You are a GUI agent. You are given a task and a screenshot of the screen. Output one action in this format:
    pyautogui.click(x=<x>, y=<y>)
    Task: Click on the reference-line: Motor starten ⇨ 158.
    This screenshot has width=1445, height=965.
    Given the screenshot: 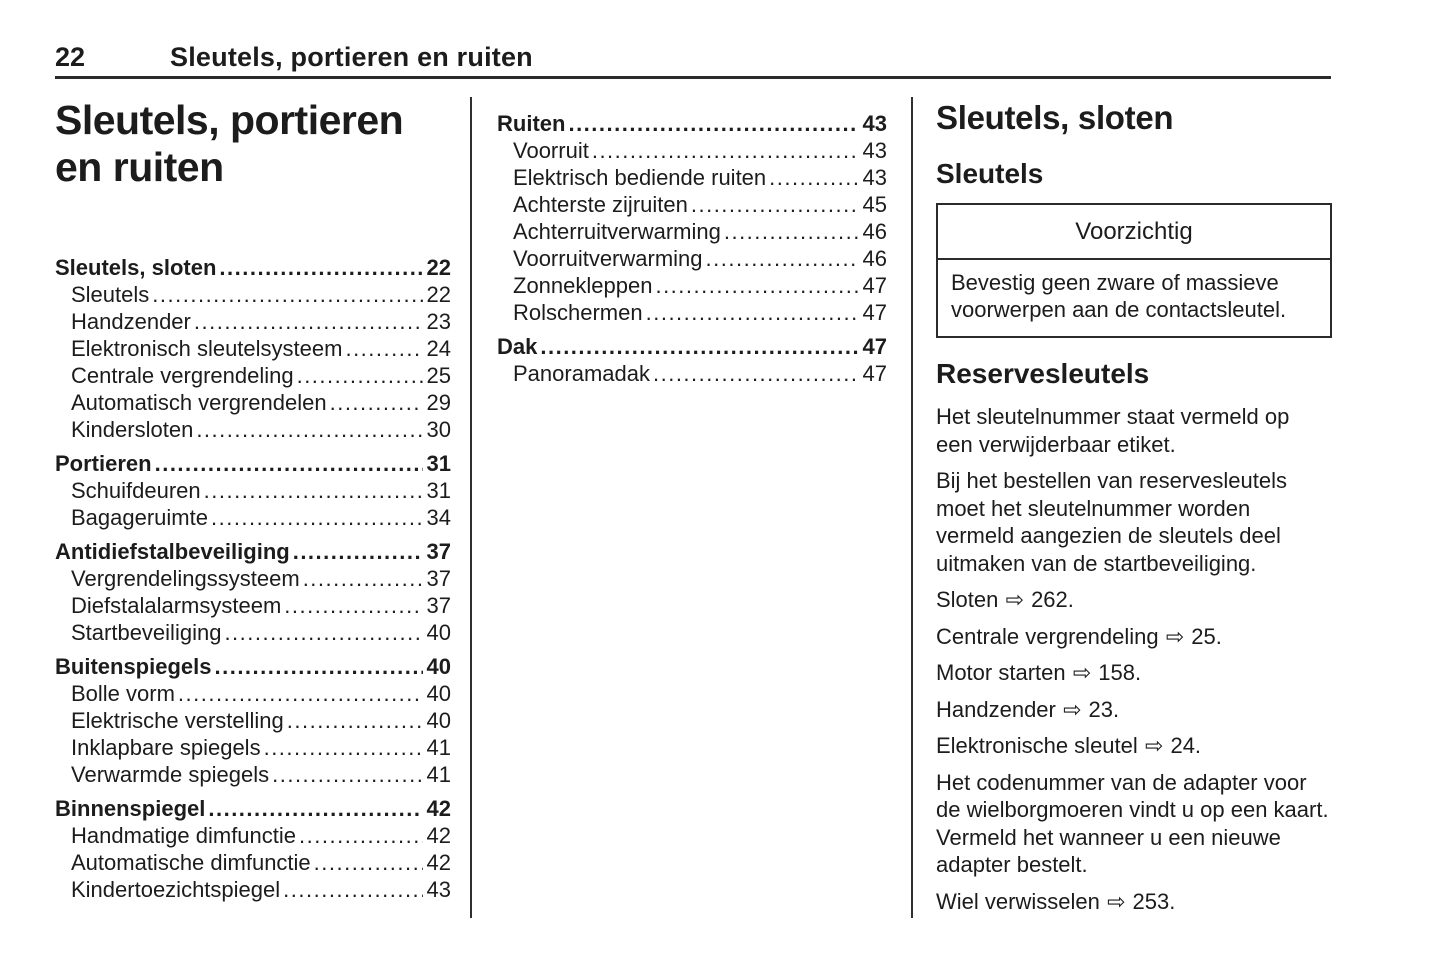 What is the action you would take?
    pyautogui.click(x=1134, y=673)
    